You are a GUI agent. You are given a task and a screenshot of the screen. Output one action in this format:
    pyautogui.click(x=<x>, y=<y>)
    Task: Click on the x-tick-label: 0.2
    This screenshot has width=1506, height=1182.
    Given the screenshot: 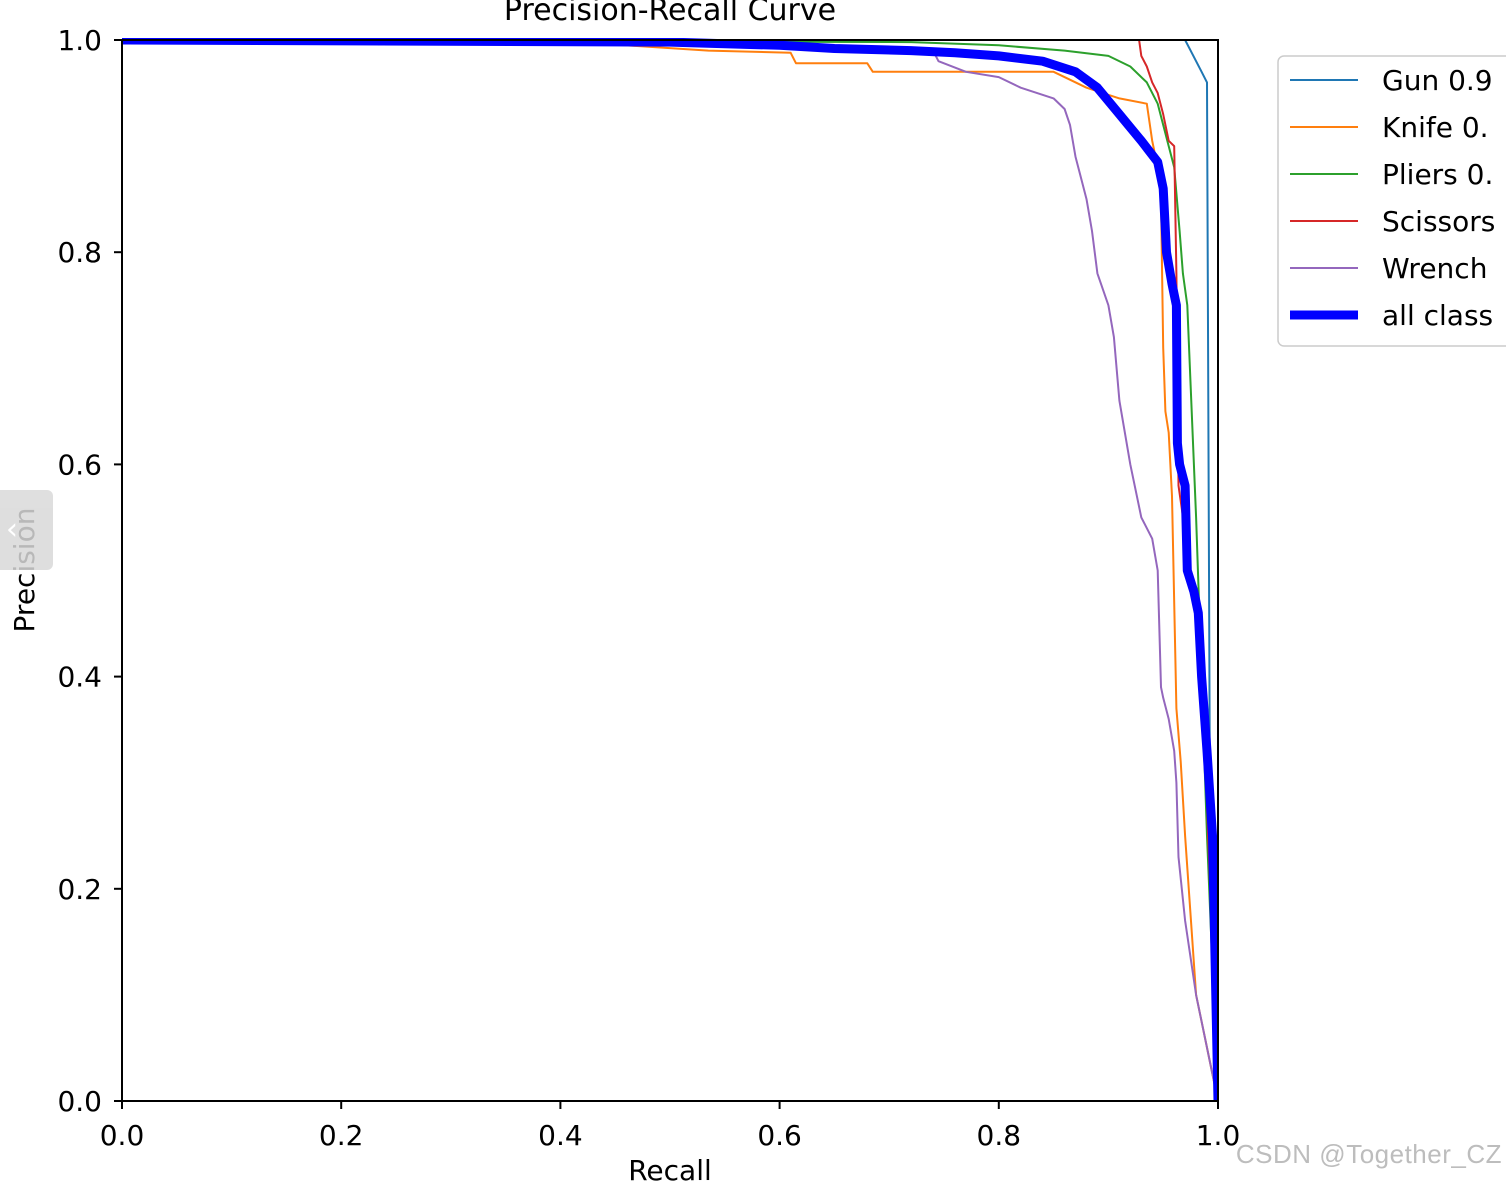 What is the action you would take?
    pyautogui.click(x=341, y=1135)
    